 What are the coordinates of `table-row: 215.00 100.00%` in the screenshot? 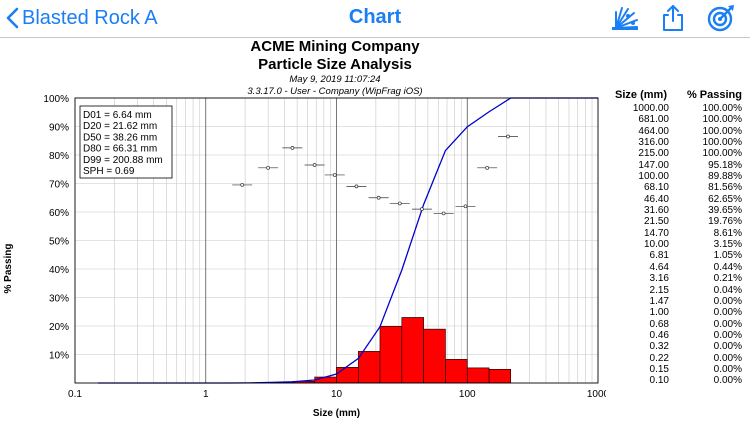 It's located at (676, 153).